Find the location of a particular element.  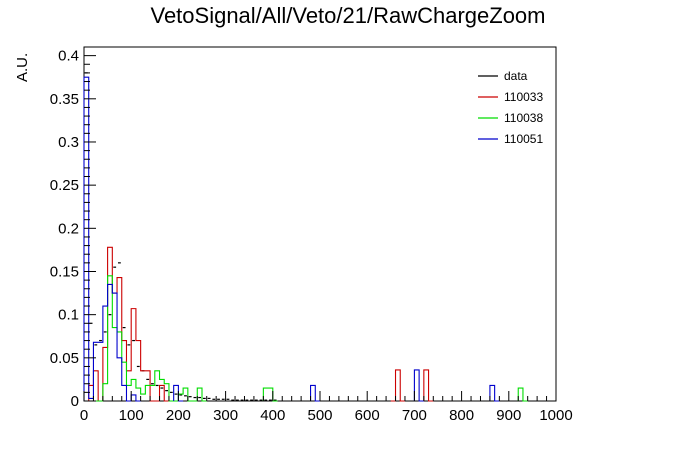

legend: data 110033 110038 110051 is located at coordinates (510, 107).